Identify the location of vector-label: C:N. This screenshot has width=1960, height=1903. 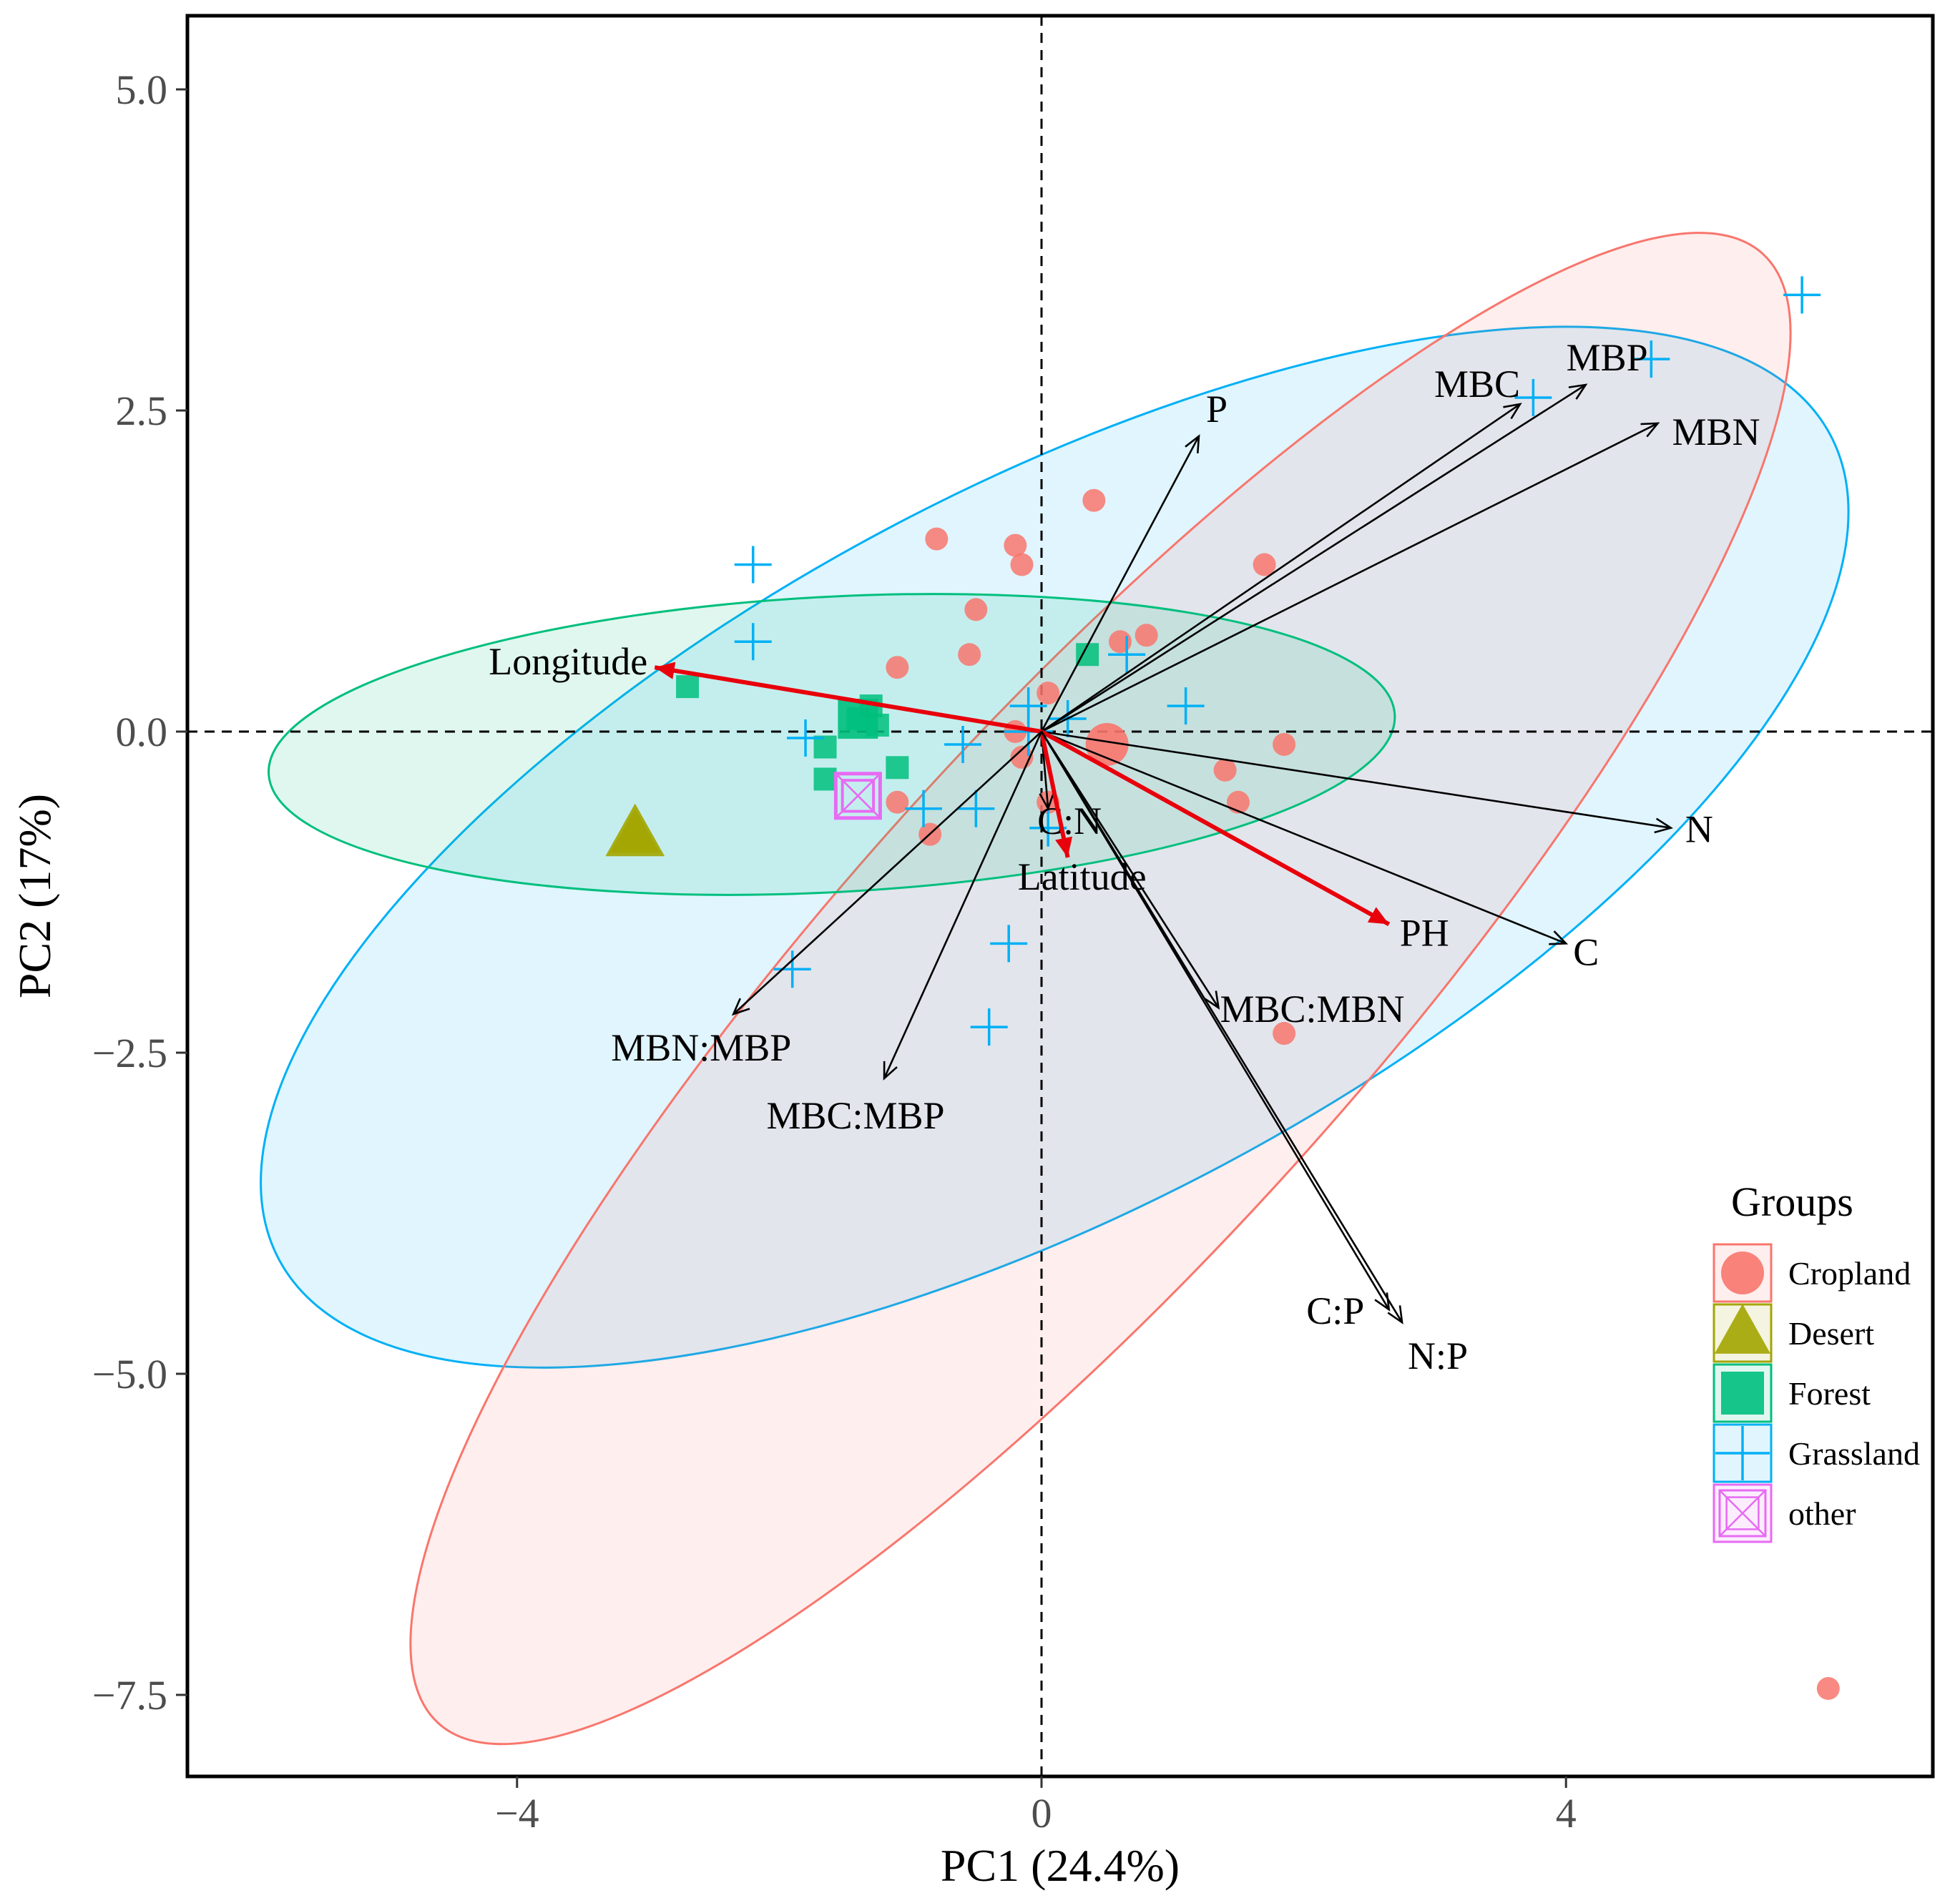
(1070, 821).